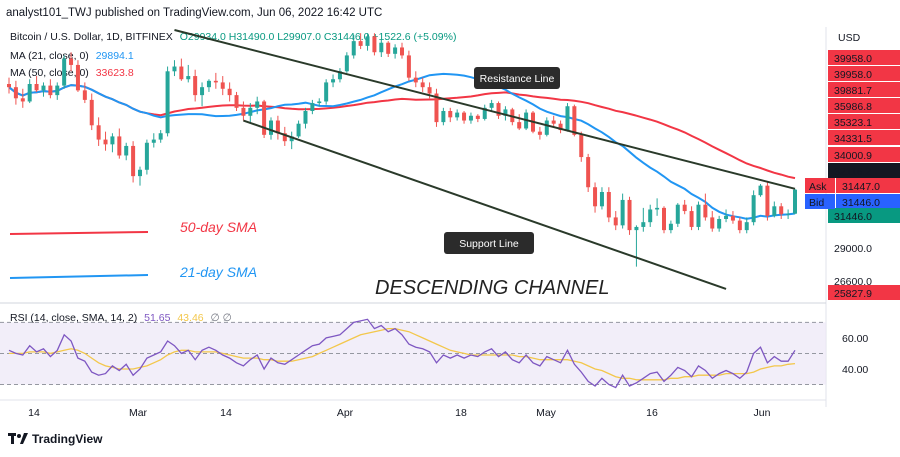 The image size is (900, 457). What do you see at coordinates (190, 318) in the screenshot?
I see `rsi-ma-value: 43.46` at bounding box center [190, 318].